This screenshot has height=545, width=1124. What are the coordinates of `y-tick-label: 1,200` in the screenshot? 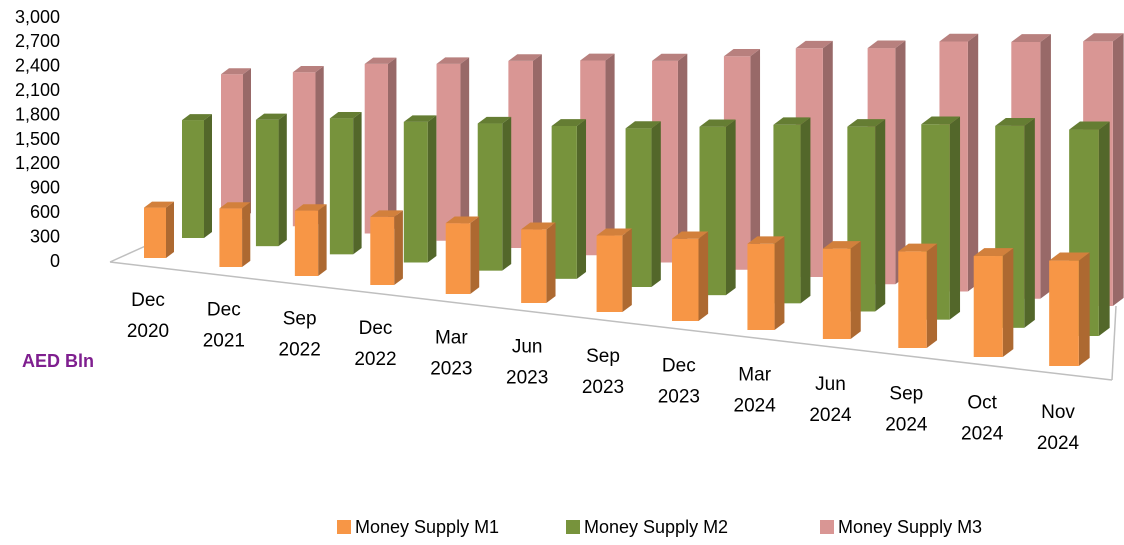 It's located at (37, 163).